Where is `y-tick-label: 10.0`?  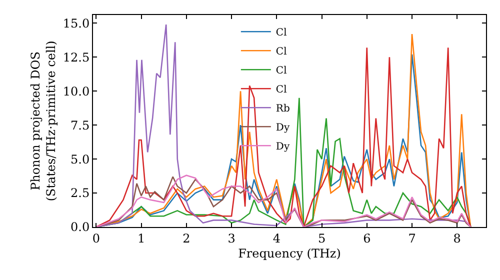
y-tick-label: 10.0 is located at coordinates (76, 91).